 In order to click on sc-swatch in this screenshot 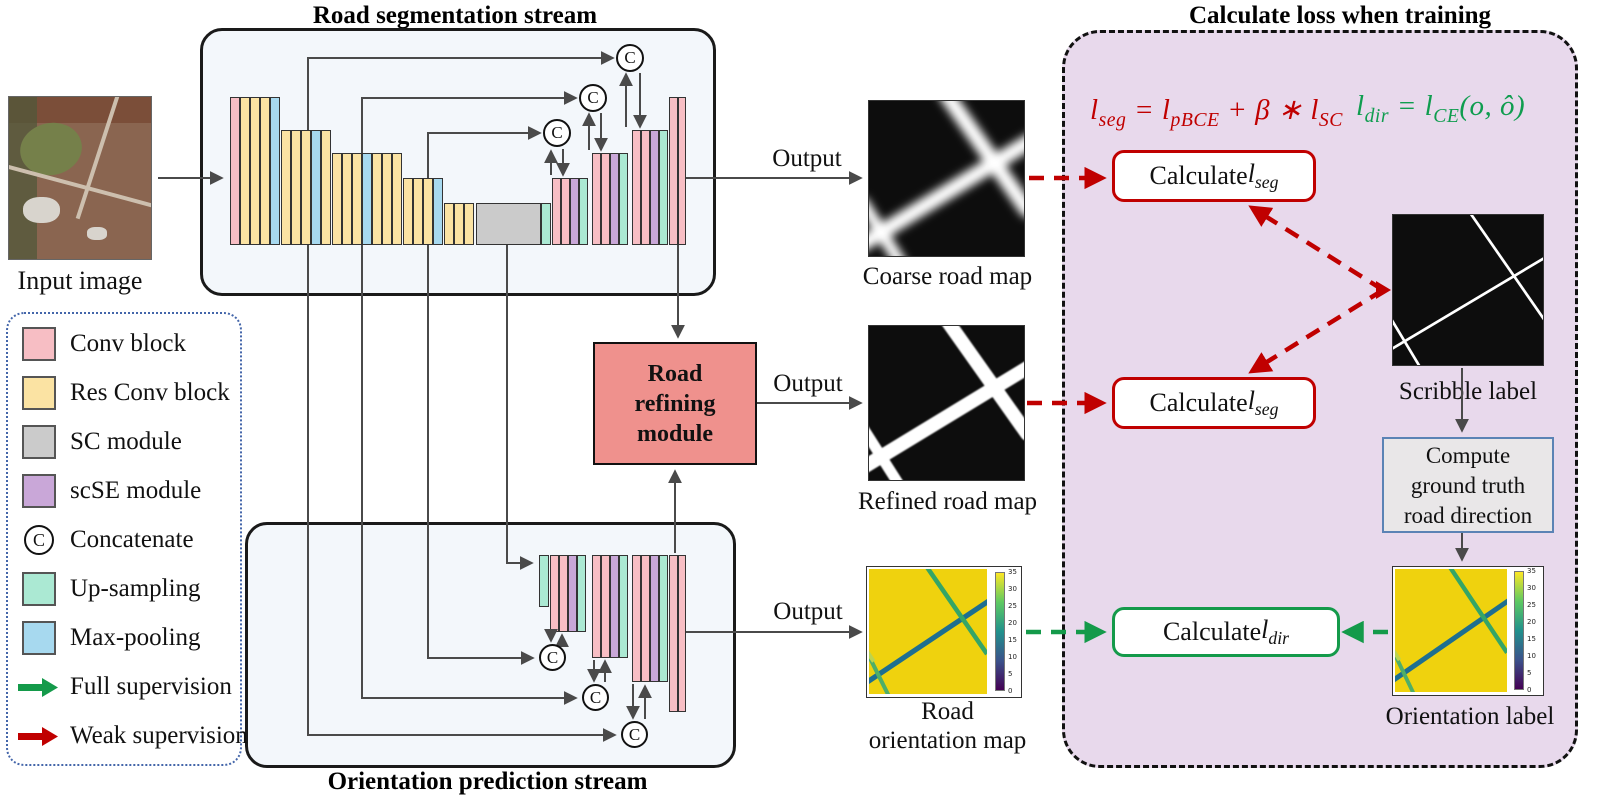, I will do `click(39, 442)`.